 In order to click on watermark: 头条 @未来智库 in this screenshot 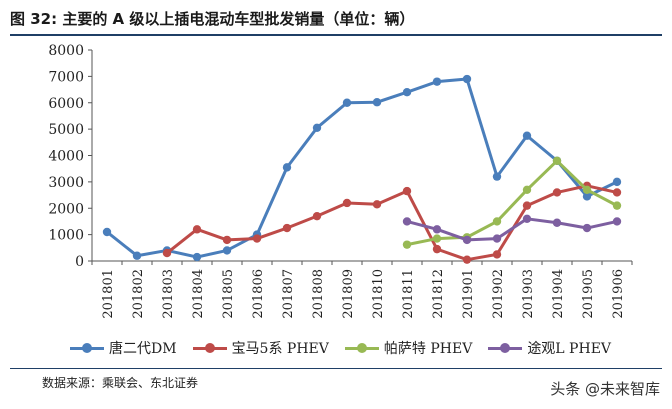, I will do `click(605, 389)`.